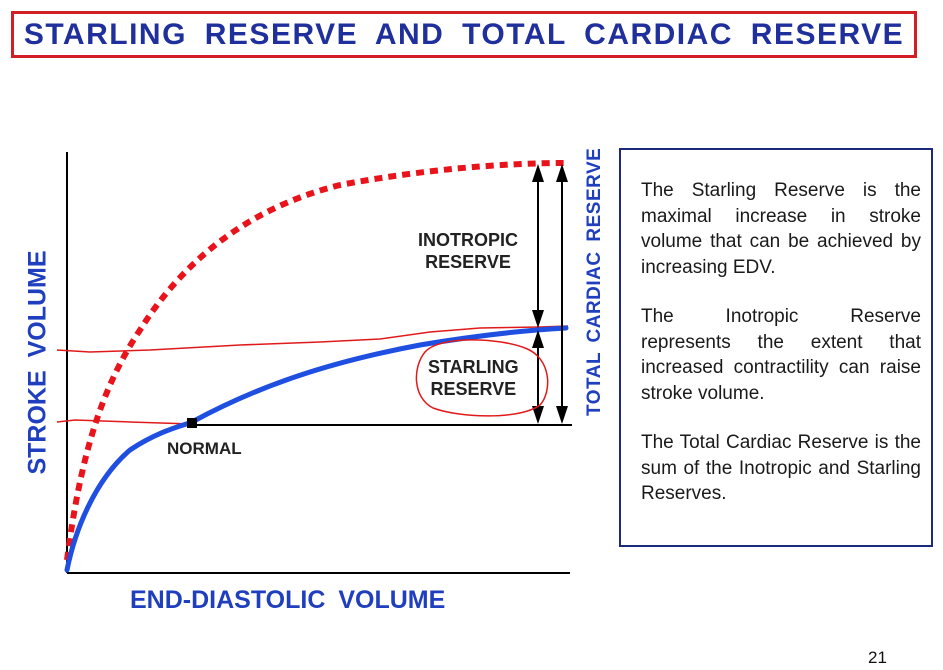  What do you see at coordinates (473, 378) in the screenshot?
I see `starling-reserve-label: STARLING RESERVE` at bounding box center [473, 378].